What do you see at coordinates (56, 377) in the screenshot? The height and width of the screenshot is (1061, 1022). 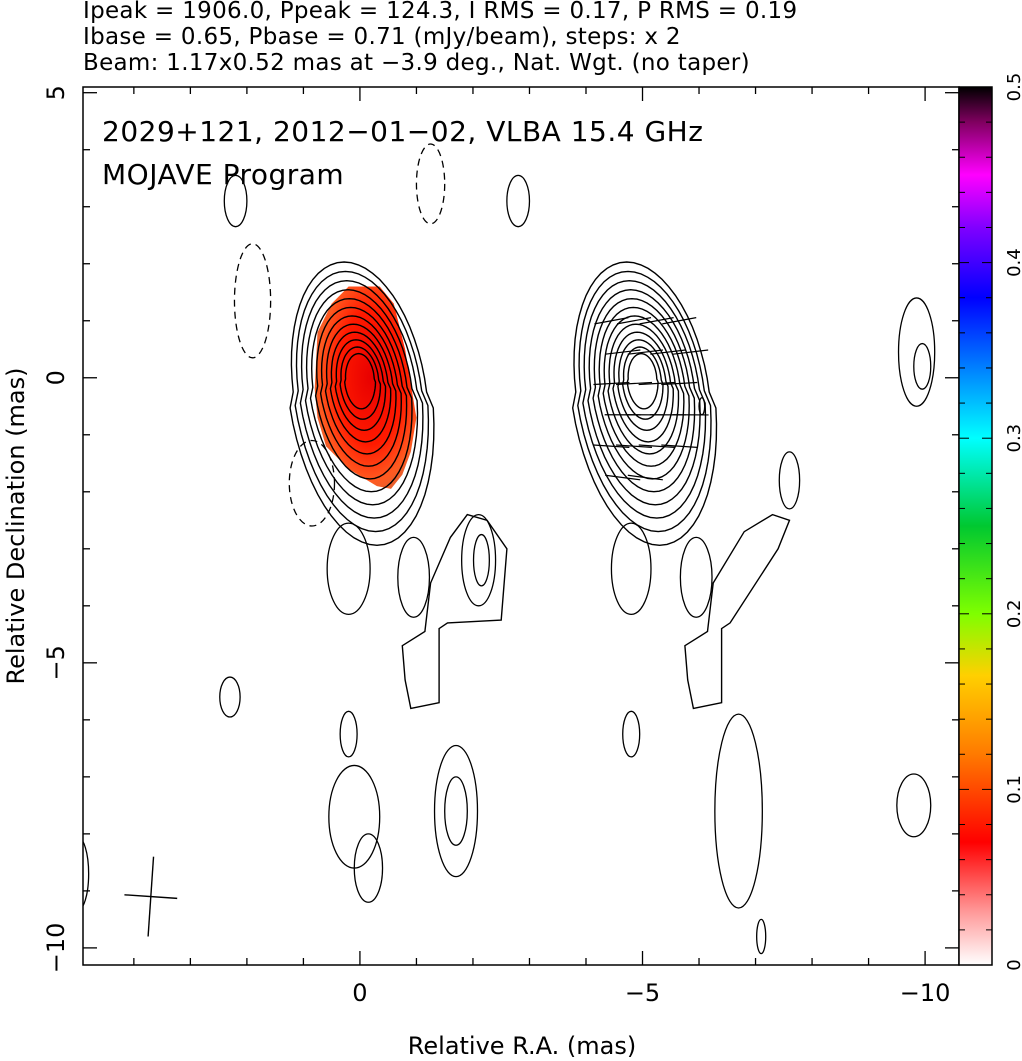 I see `y-tick-label: 0` at bounding box center [56, 377].